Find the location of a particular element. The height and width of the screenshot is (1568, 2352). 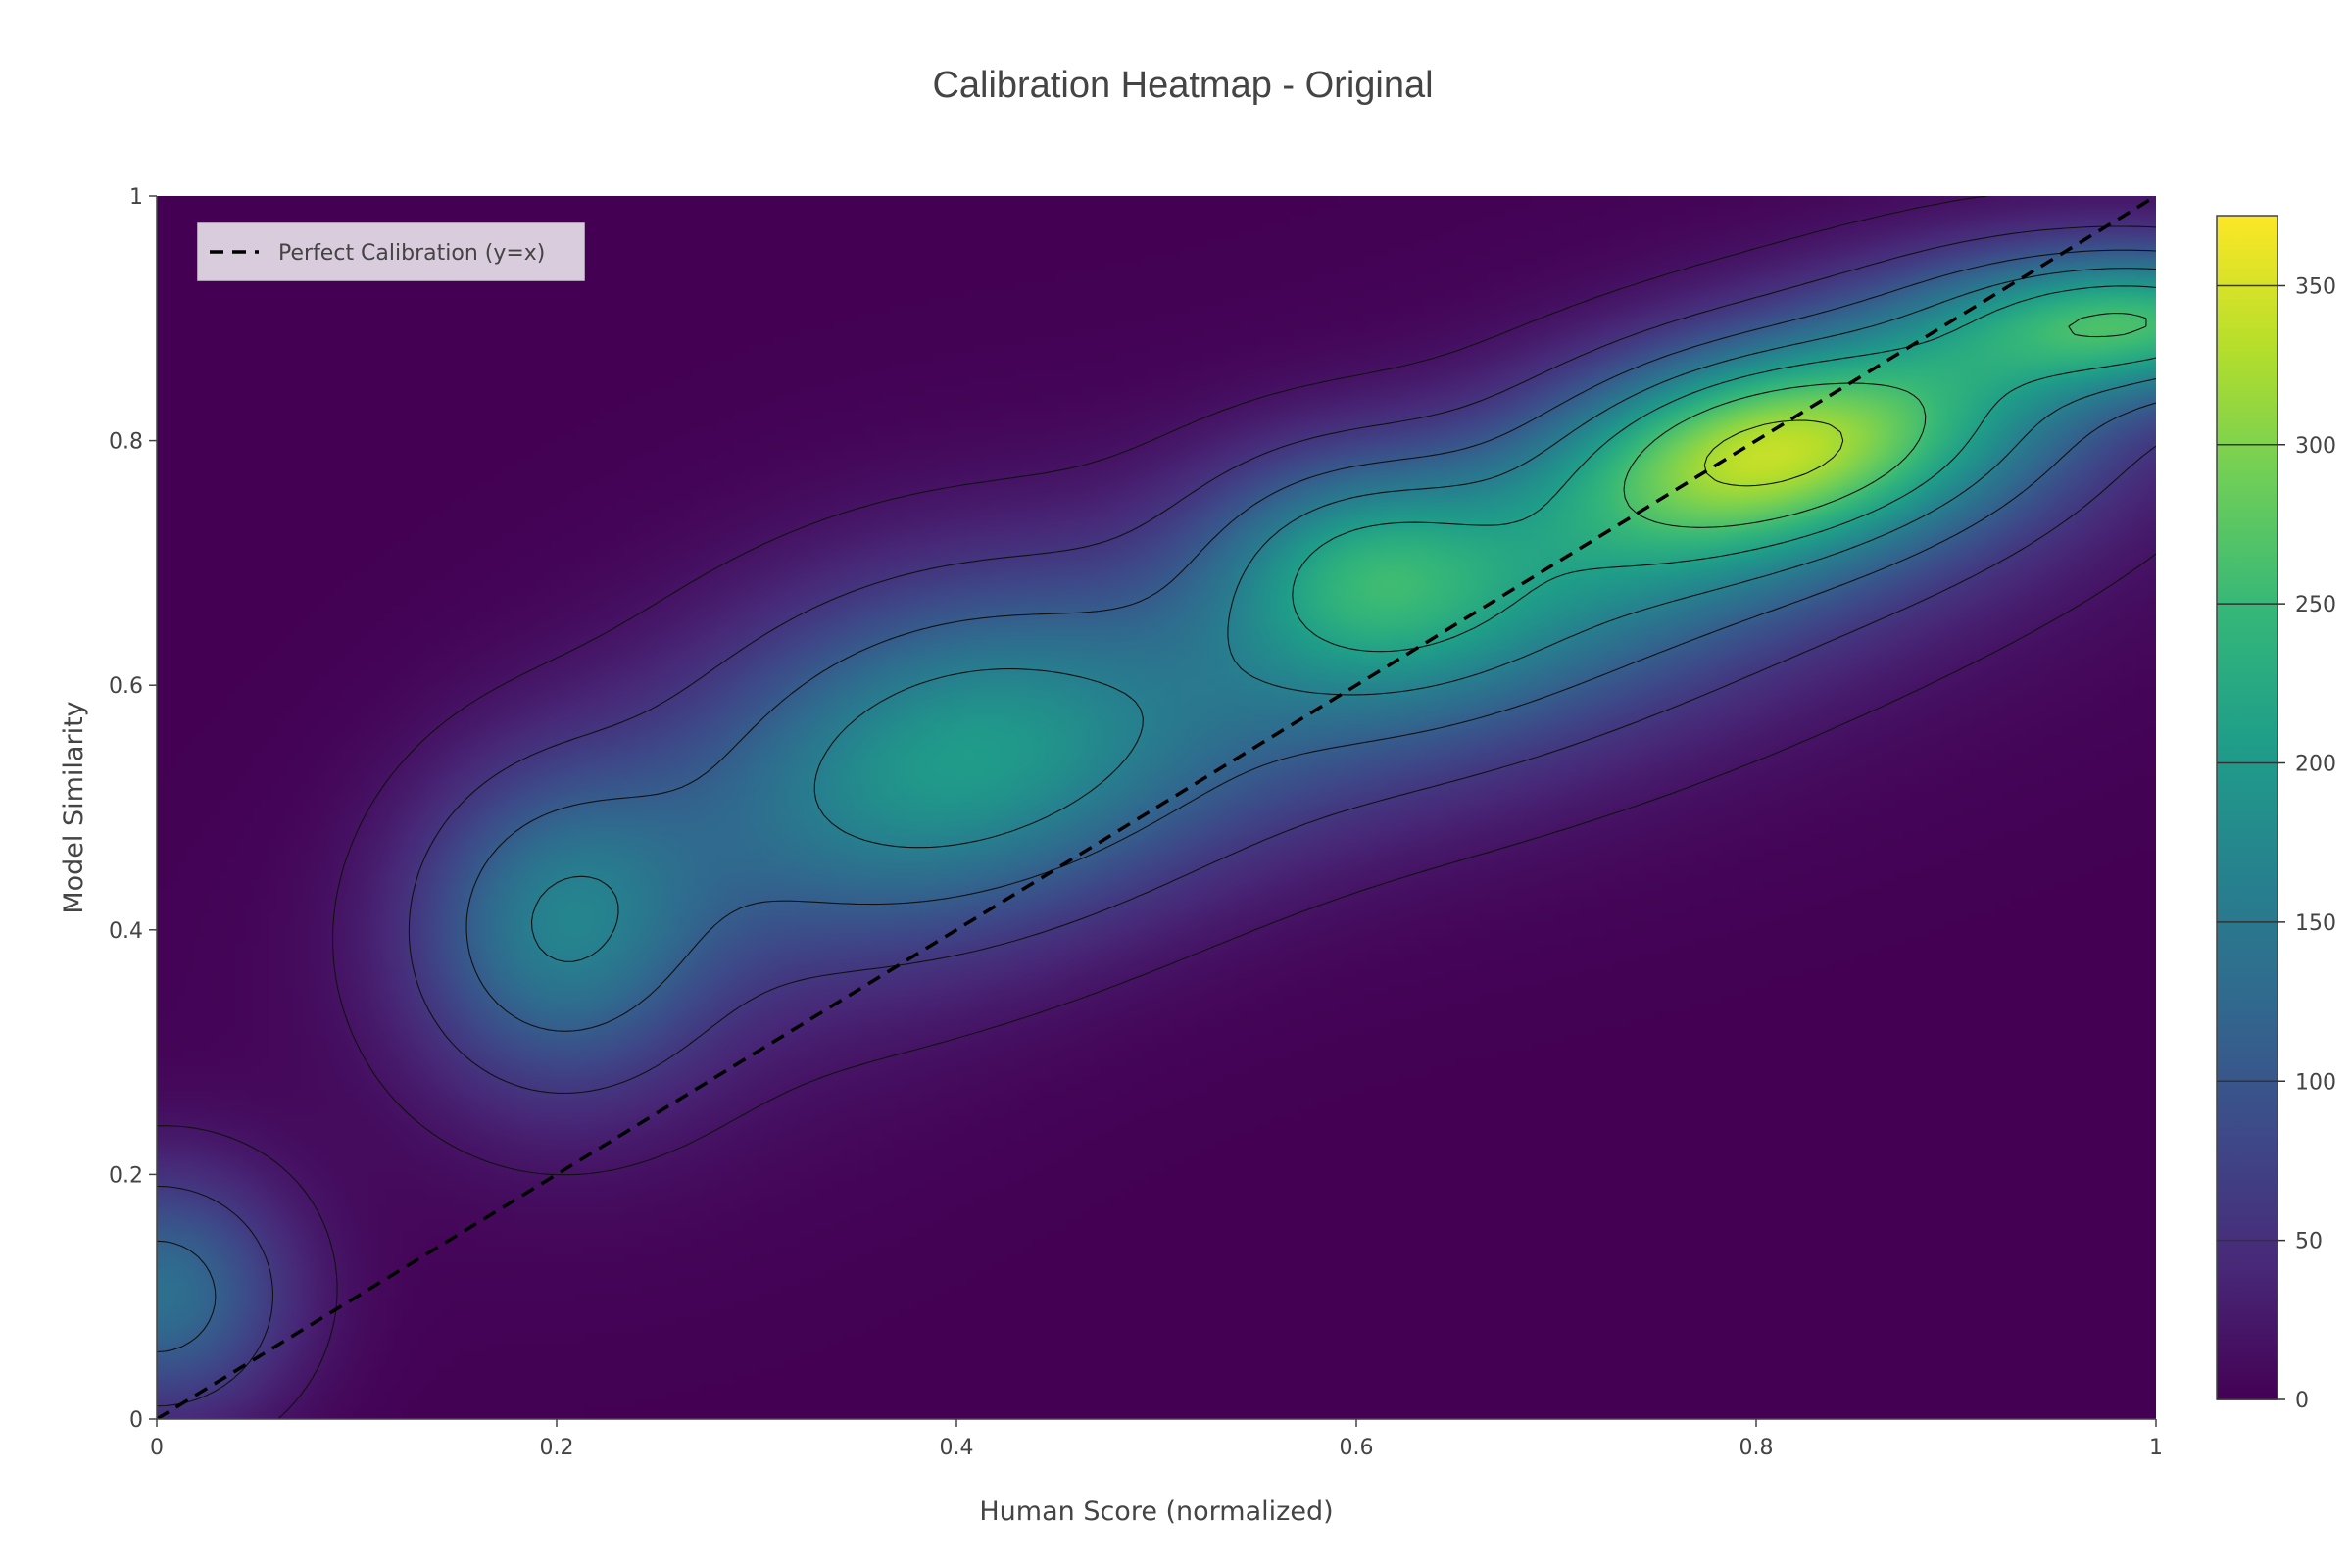

x-axis-ticks: 0 0.2 0.4 0.6 0.8 1 is located at coordinates (1156, 1439).